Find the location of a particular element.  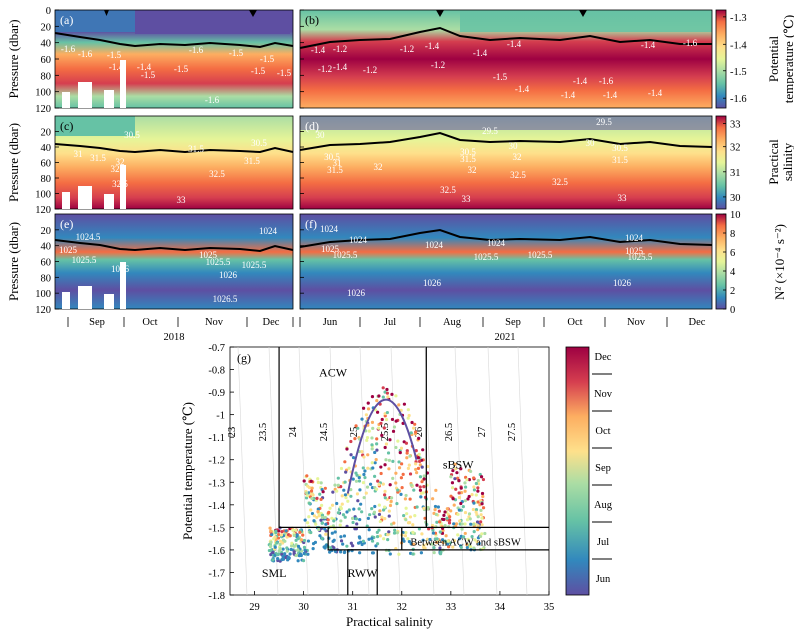

ts-y-title: Potential temperature (℃) is located at coordinates (187, 471).